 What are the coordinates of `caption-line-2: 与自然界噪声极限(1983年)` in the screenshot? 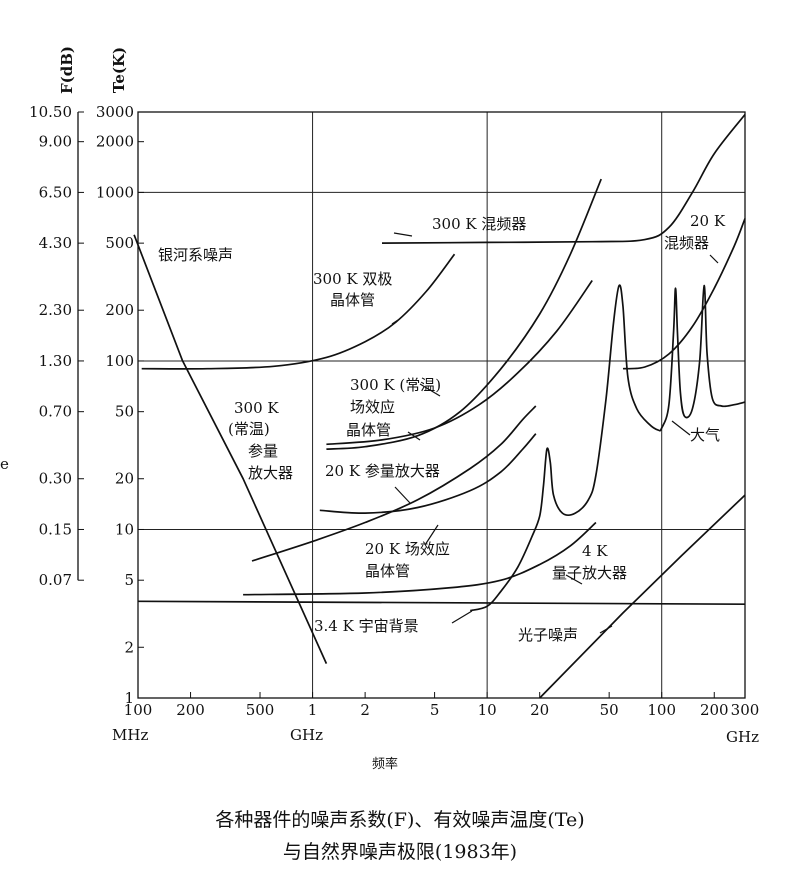 It's located at (400, 852).